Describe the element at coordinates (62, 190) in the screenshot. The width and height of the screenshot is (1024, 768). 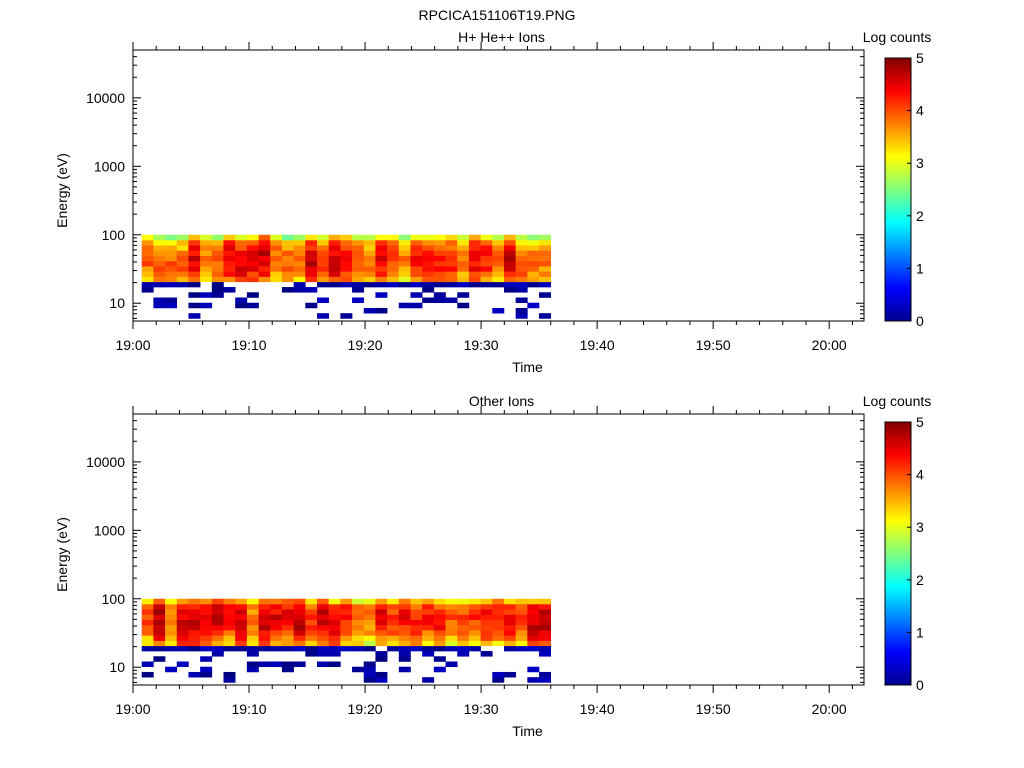
I see `y-axis-label: Energy (eV)` at that location.